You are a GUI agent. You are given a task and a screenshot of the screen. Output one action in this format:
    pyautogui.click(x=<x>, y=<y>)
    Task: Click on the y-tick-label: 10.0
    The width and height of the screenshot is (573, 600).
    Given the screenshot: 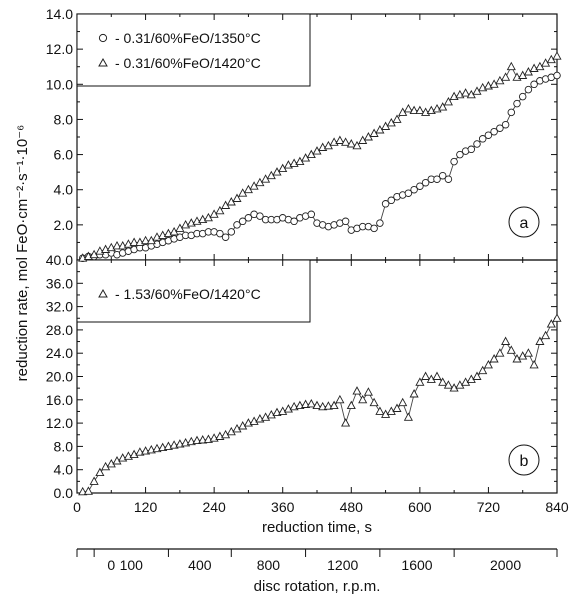 What is the action you would take?
    pyautogui.click(x=59, y=84)
    